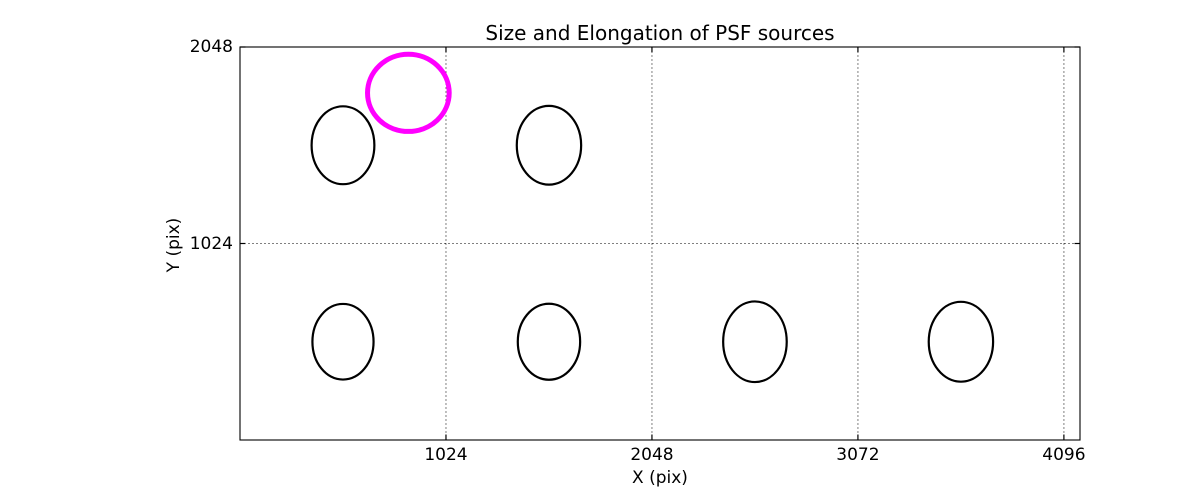 The image size is (1200, 490). I want to click on psf-ellipse-highlight, so click(408, 92).